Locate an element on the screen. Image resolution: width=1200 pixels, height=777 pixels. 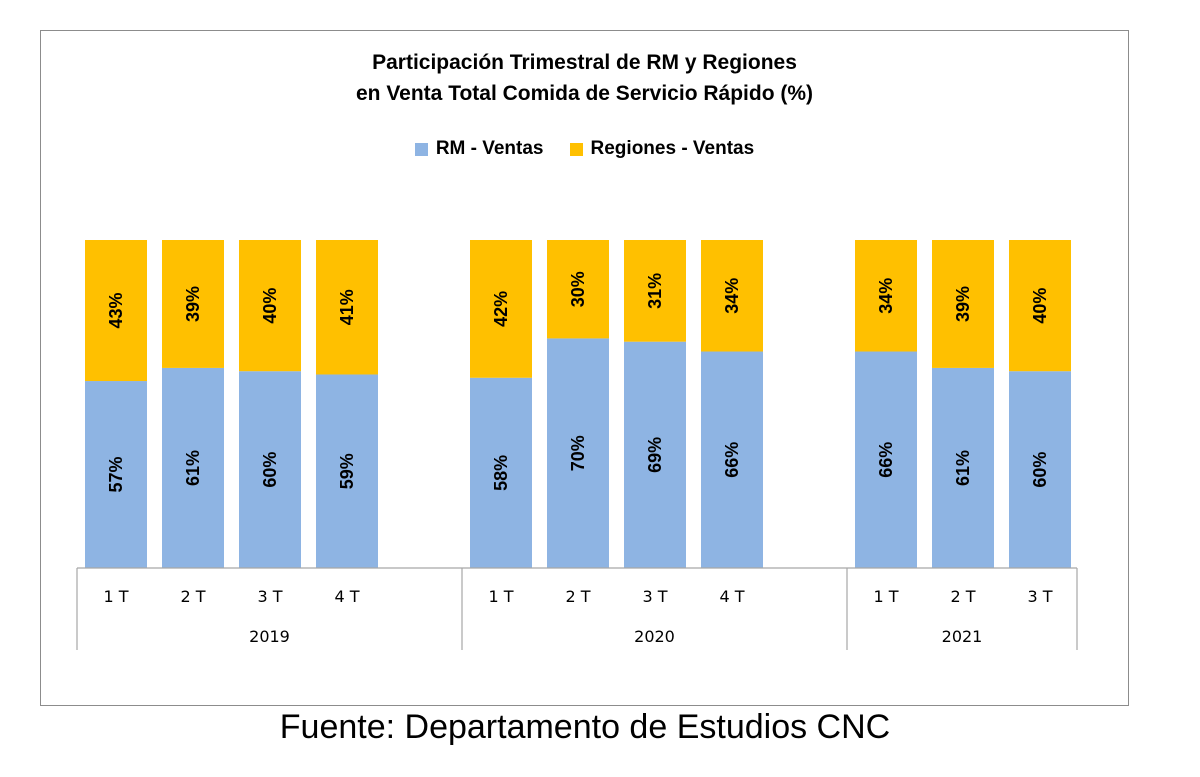
bar-regiones-2019-1T is located at coordinates (116, 311).